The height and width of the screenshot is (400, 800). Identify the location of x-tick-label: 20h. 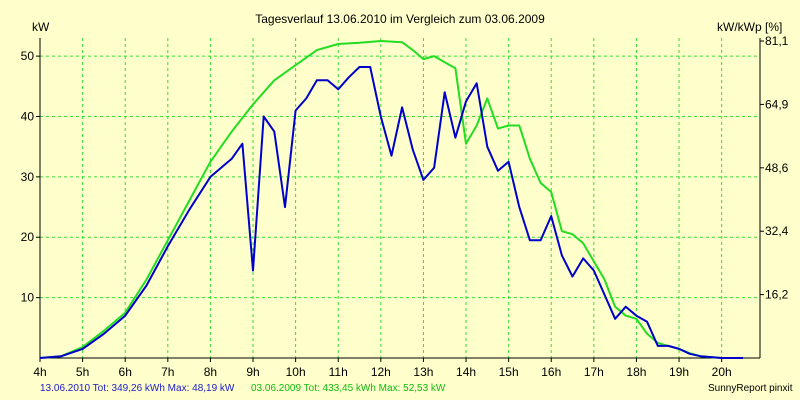
(722, 372).